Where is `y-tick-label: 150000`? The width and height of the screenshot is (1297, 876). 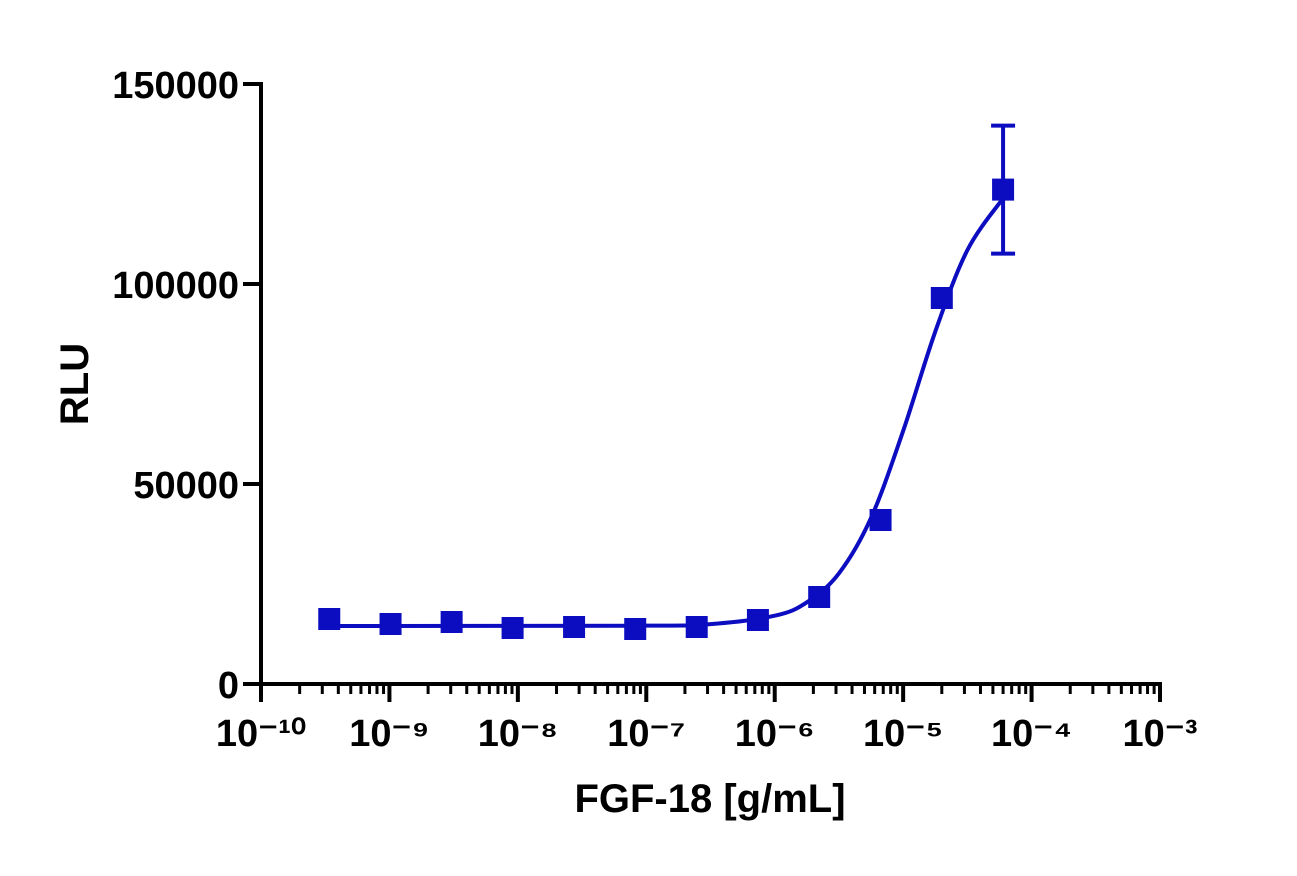
y-tick-label: 150000 is located at coordinates (175, 86).